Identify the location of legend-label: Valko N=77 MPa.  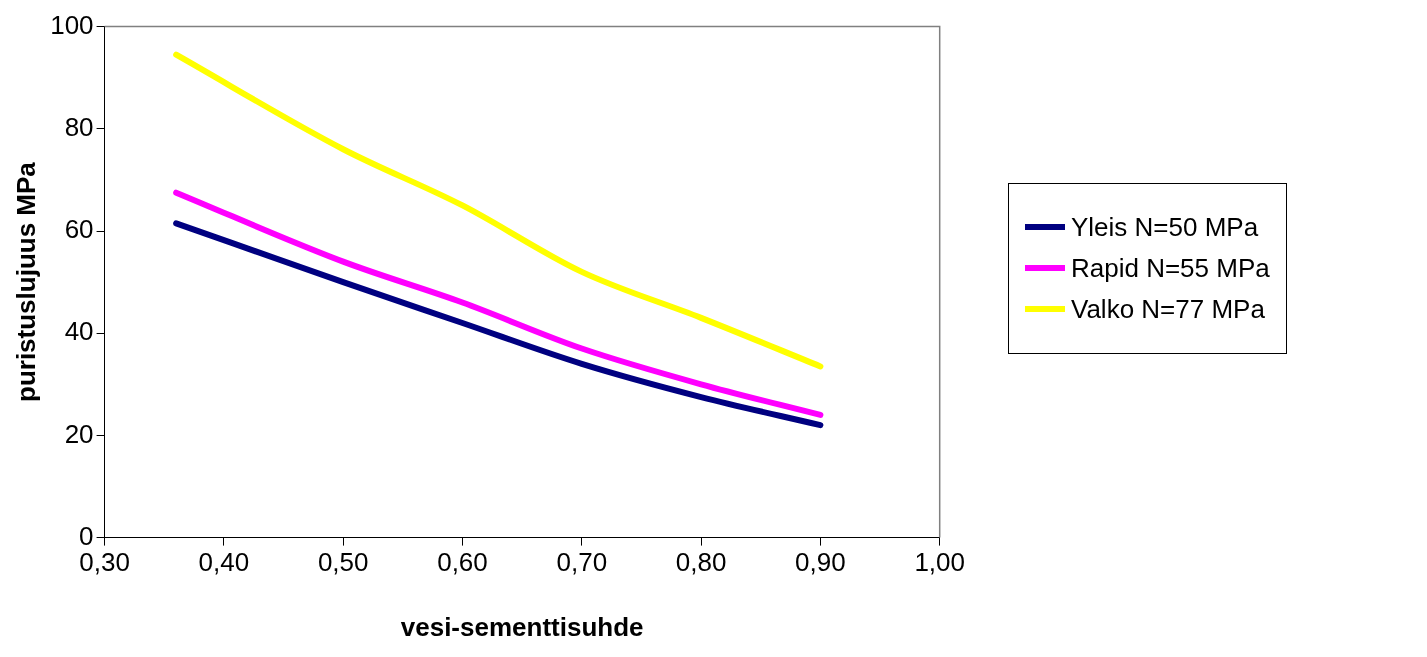
(1168, 309).